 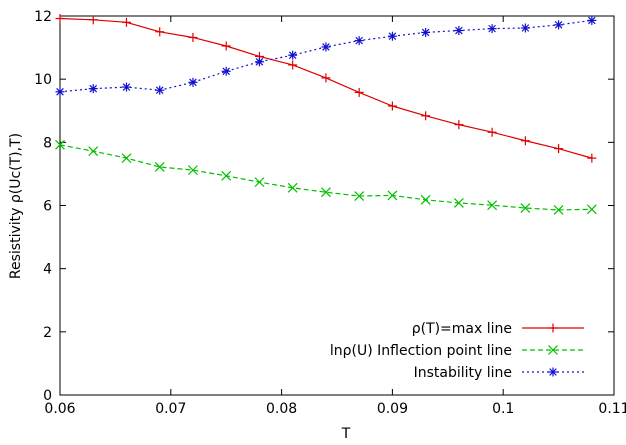 What do you see at coordinates (392, 409) in the screenshot?
I see `x-tick-label: 0.09` at bounding box center [392, 409].